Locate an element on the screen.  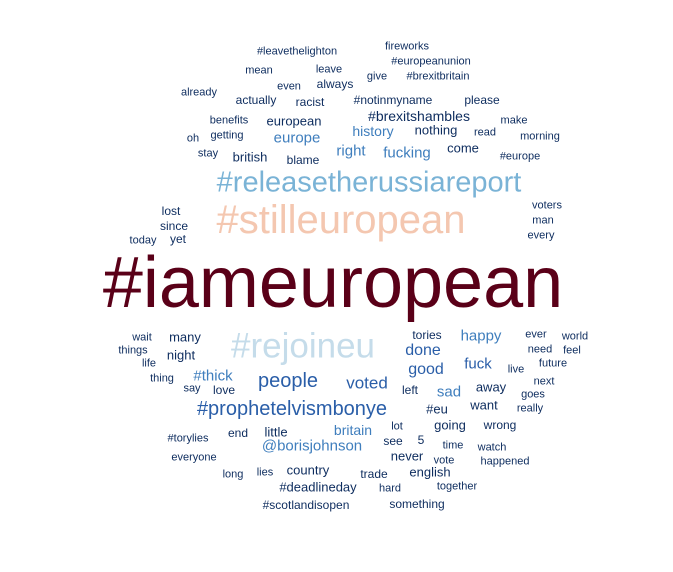
word-europe: #europe is located at coordinates (520, 156).